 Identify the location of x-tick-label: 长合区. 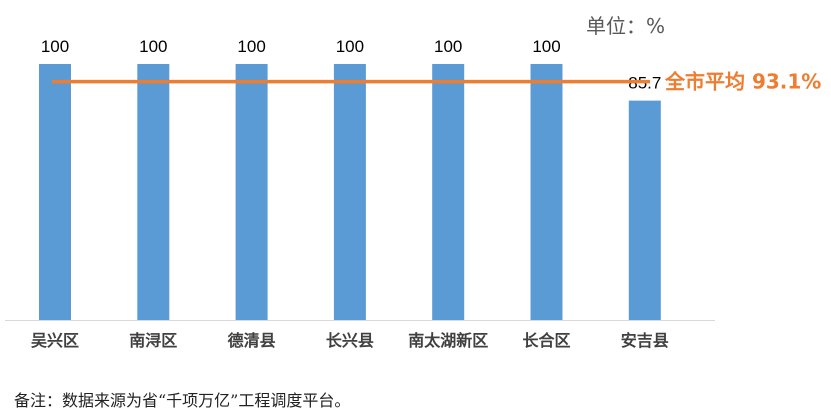
(546, 340).